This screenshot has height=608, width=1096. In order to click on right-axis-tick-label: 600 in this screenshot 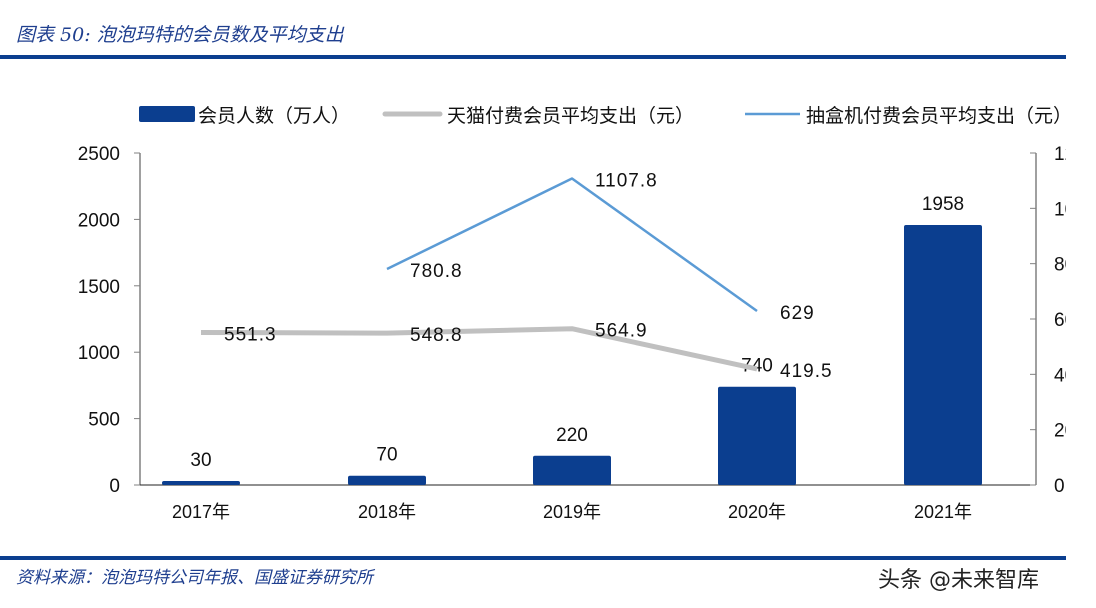, I will do `click(1060, 320)`.